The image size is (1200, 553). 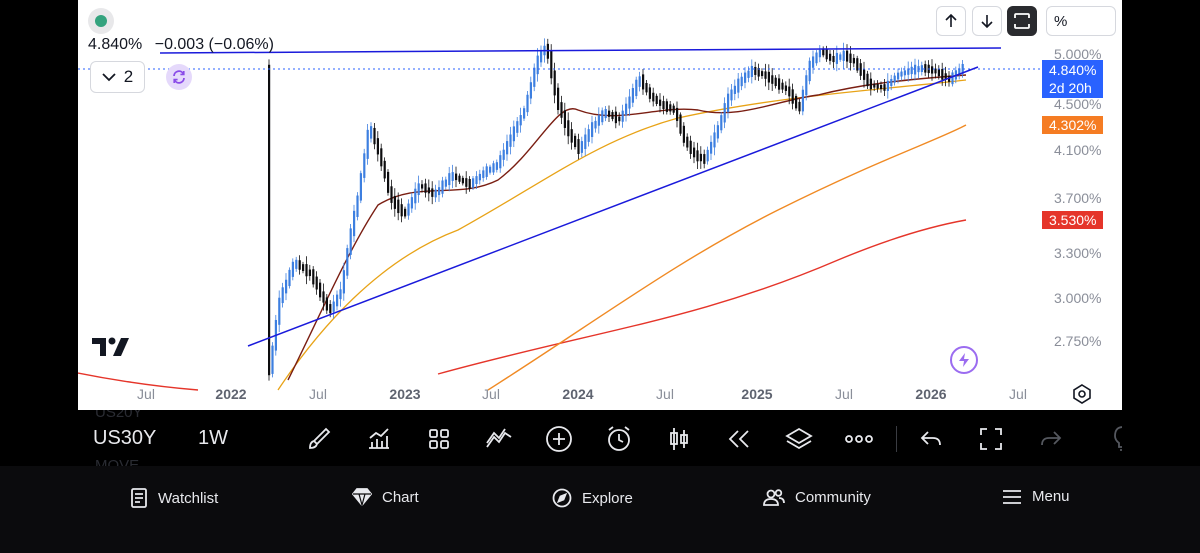 What do you see at coordinates (859, 439) in the screenshot?
I see `more-button` at bounding box center [859, 439].